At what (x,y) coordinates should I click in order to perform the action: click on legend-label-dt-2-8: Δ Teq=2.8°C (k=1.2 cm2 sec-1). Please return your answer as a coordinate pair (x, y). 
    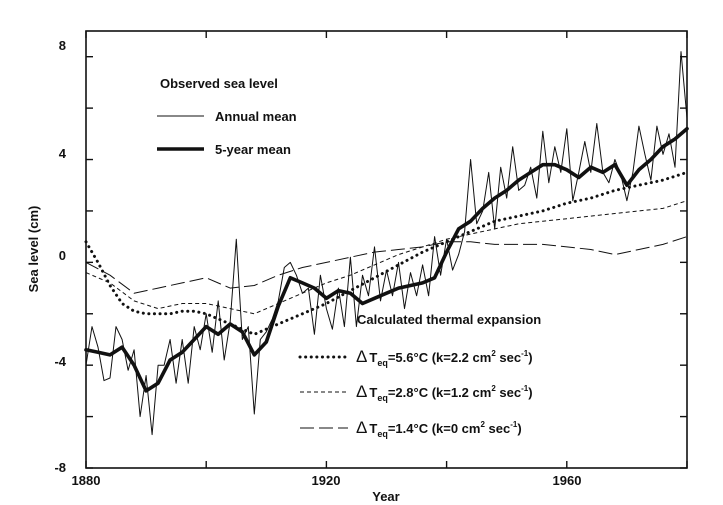
    Looking at the image, I should click on (444, 392).